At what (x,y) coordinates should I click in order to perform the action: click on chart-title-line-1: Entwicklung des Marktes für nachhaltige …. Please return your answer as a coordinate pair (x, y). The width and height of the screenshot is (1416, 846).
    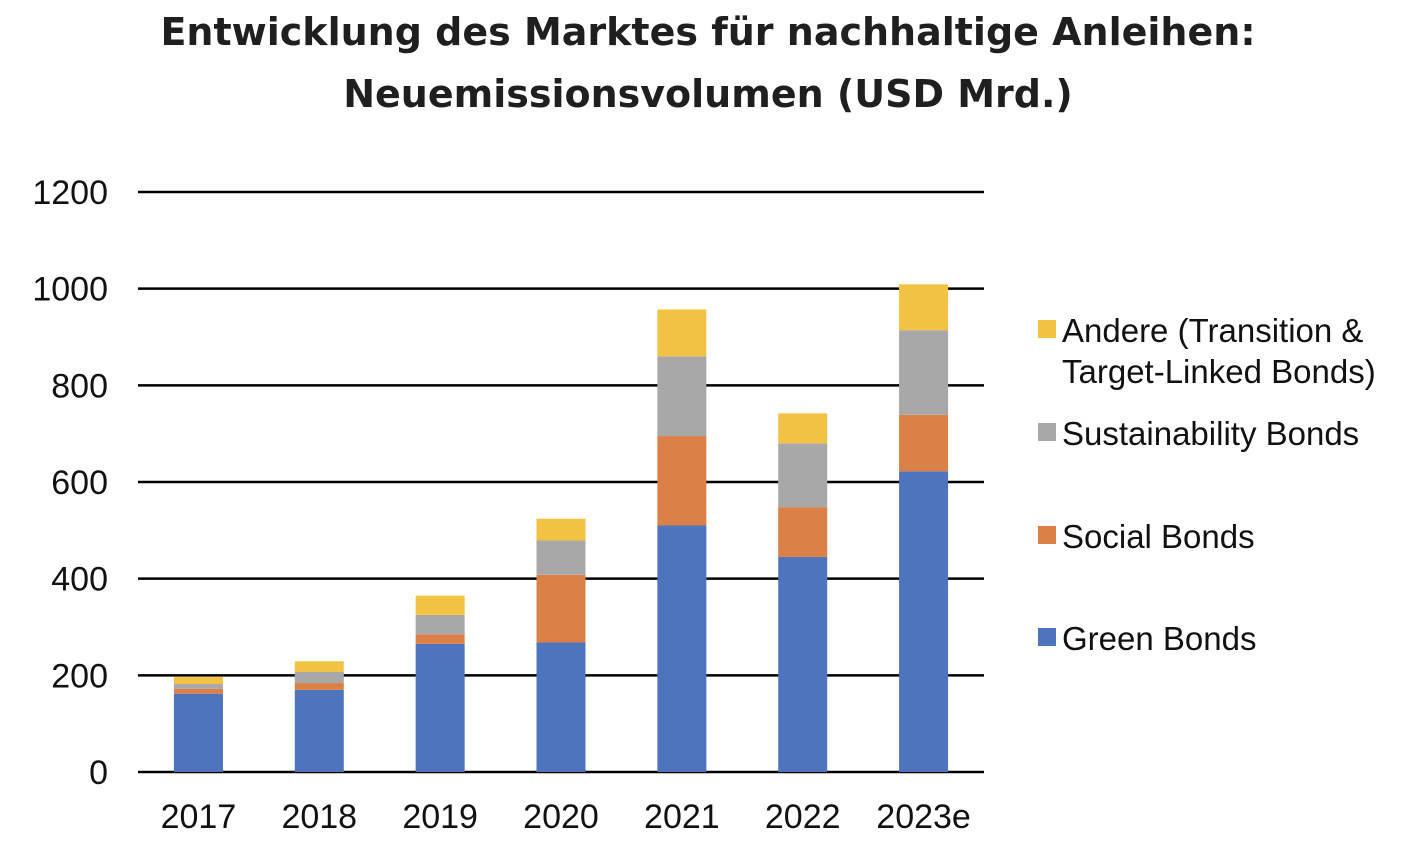
    Looking at the image, I should click on (708, 32).